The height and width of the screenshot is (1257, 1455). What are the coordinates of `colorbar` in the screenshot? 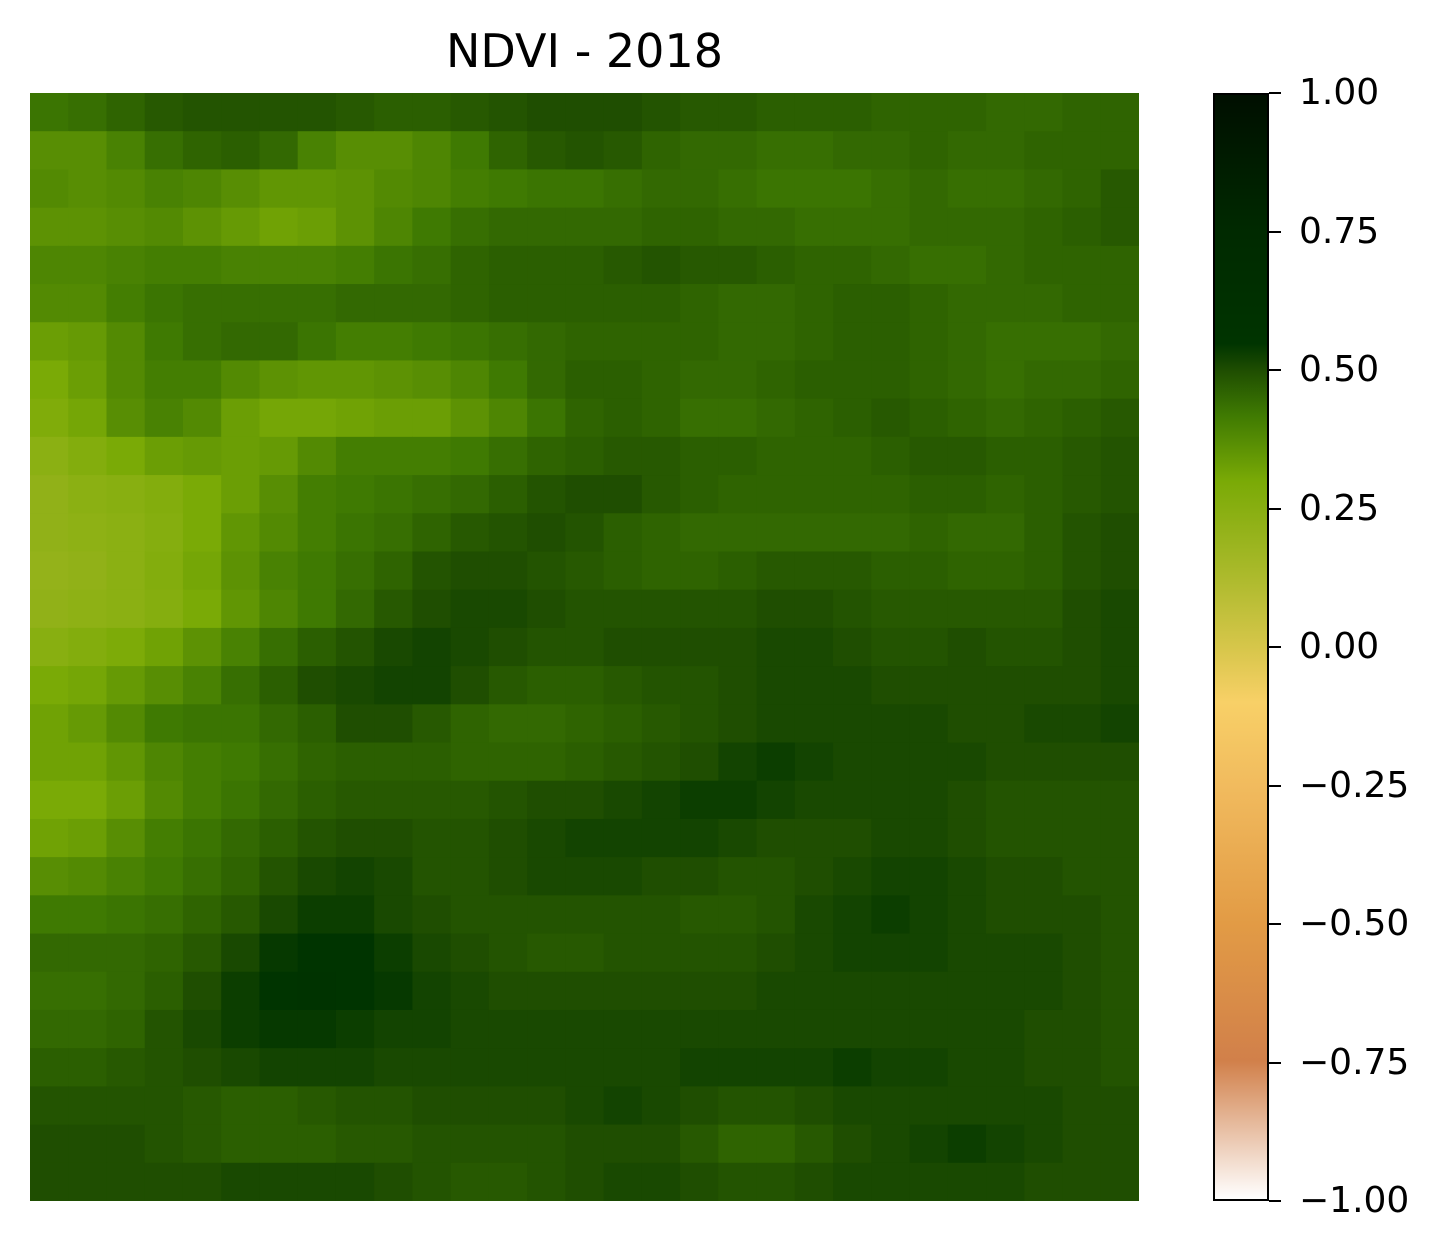 It's located at (1241, 647).